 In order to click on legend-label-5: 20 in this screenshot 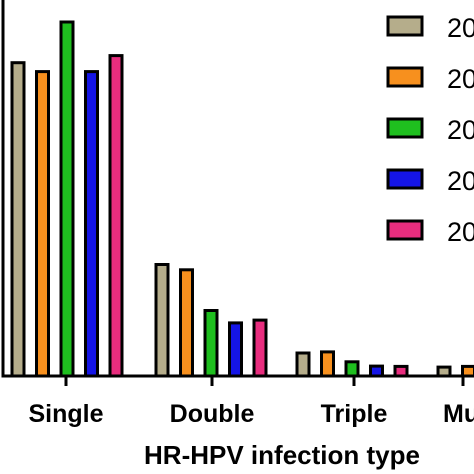, I will do `click(460, 232)`.